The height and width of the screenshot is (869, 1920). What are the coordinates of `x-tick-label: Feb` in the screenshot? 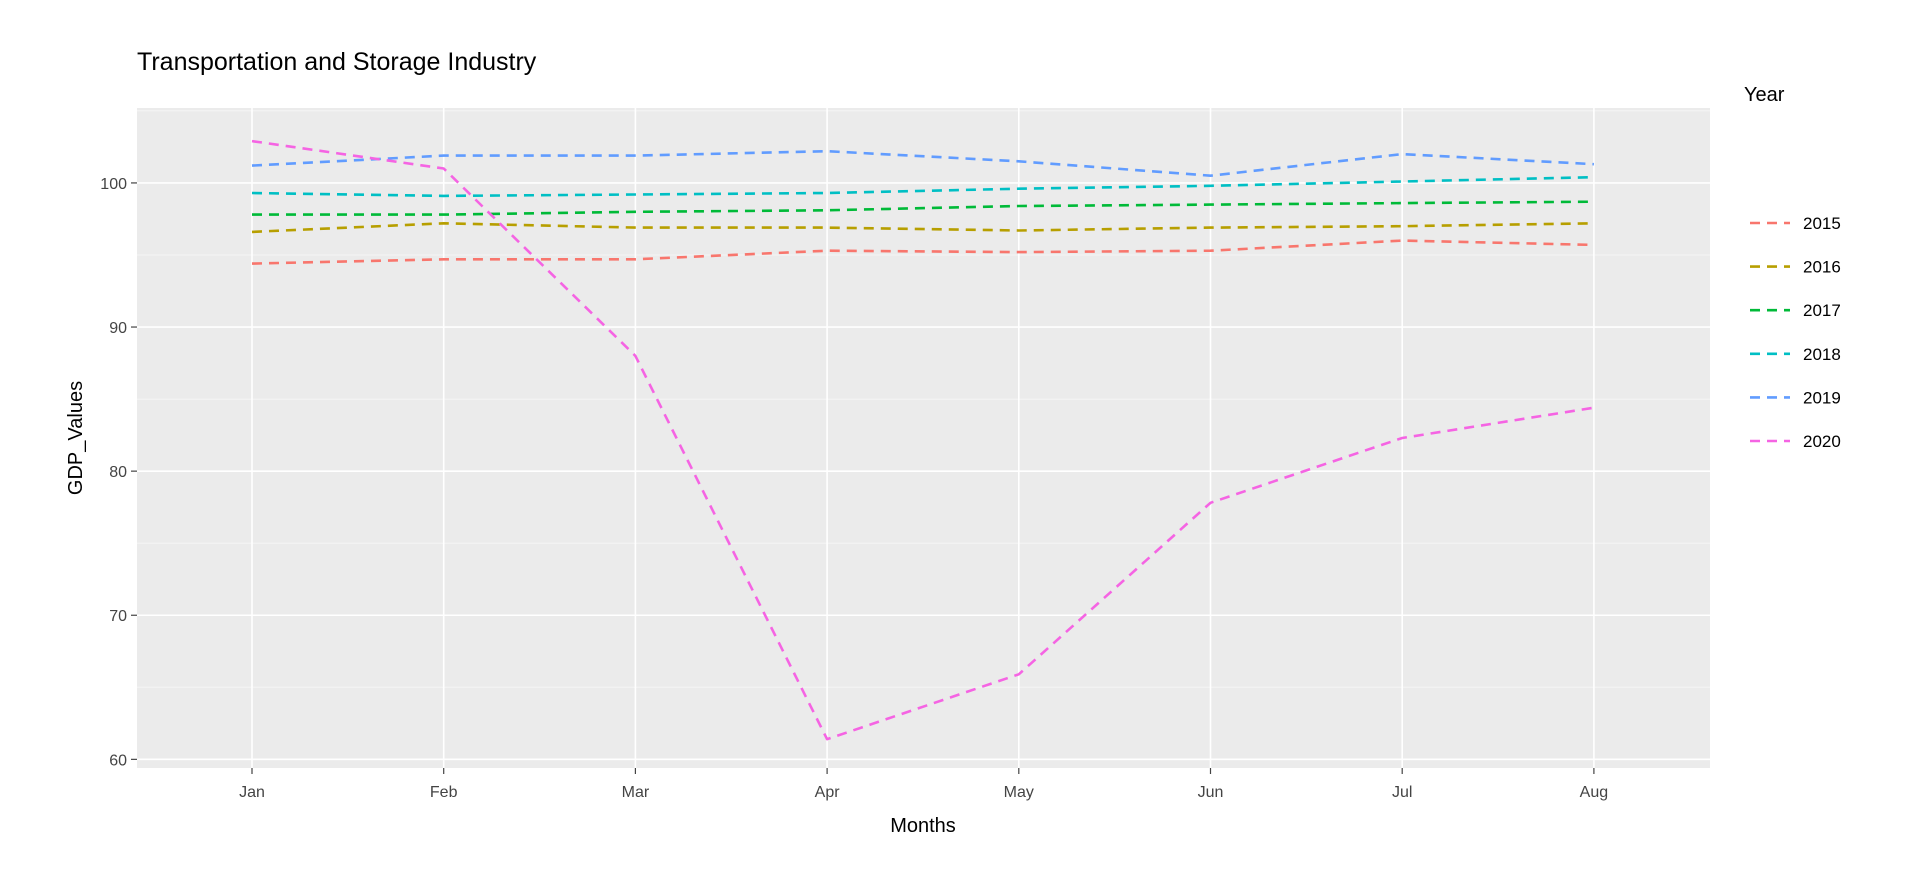 It's located at (444, 792).